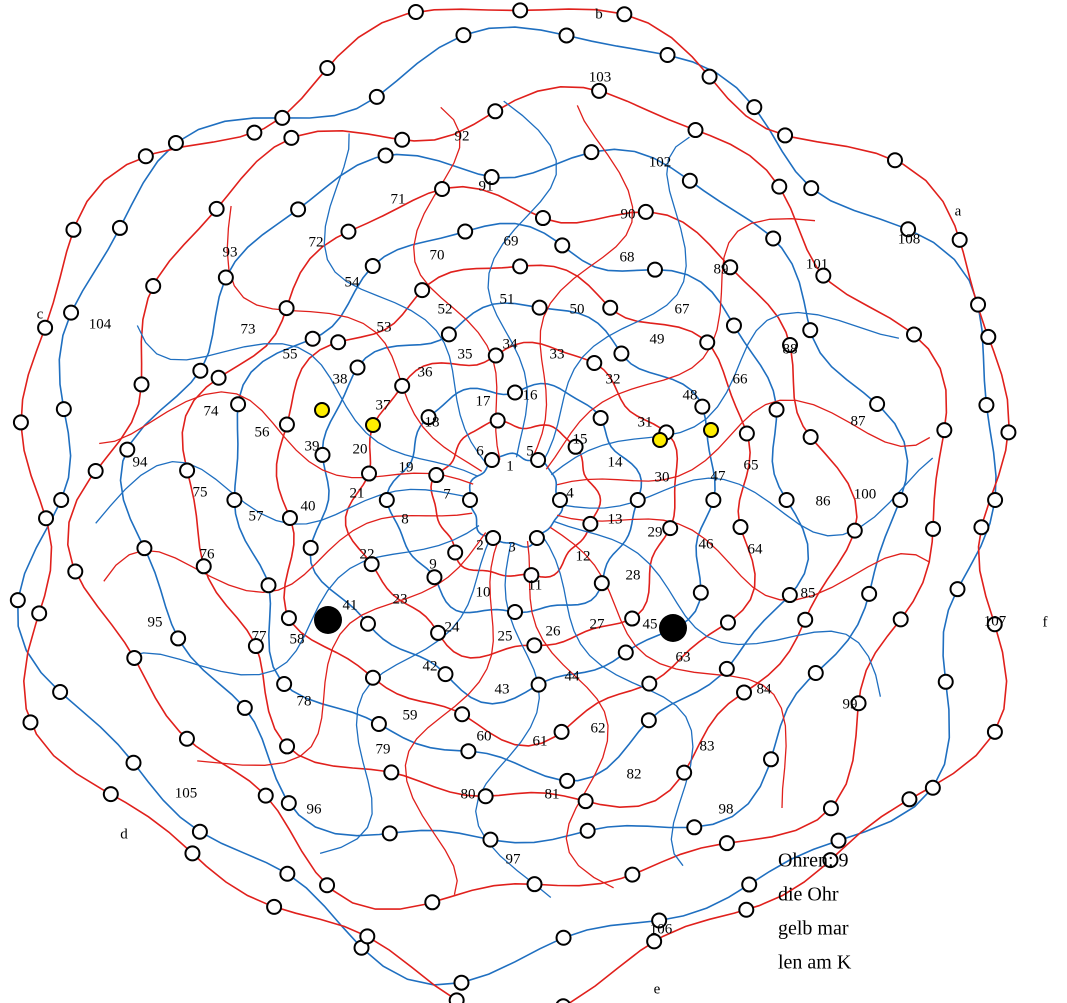 The height and width of the screenshot is (1003, 1067). Describe the element at coordinates (502, 689) in the screenshot. I see `node-label: 43` at that location.